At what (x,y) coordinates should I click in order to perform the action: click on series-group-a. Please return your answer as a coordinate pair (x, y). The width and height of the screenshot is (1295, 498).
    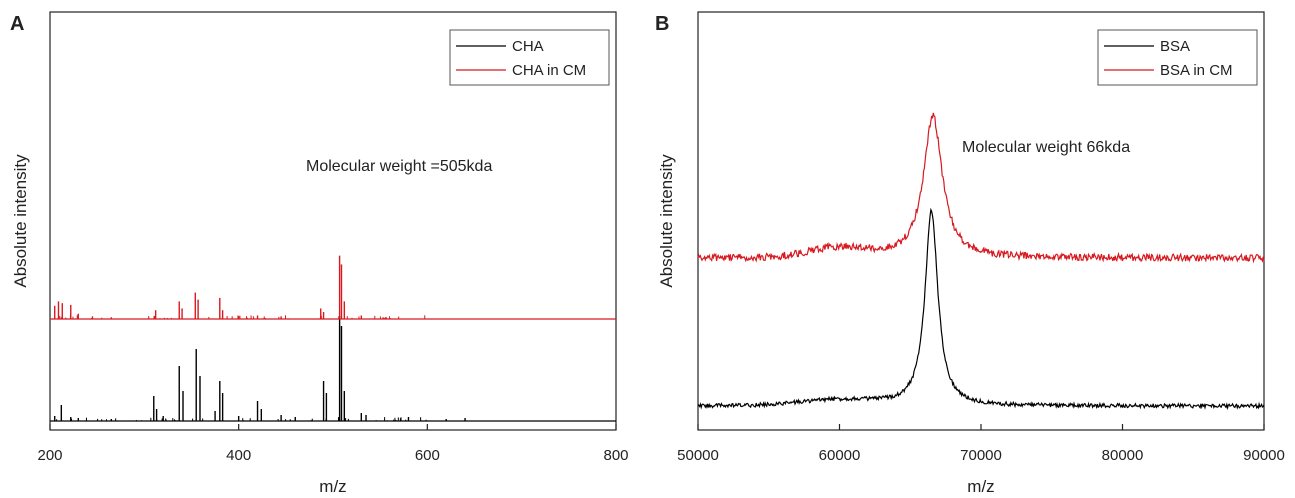
    Looking at the image, I should click on (333, 338).